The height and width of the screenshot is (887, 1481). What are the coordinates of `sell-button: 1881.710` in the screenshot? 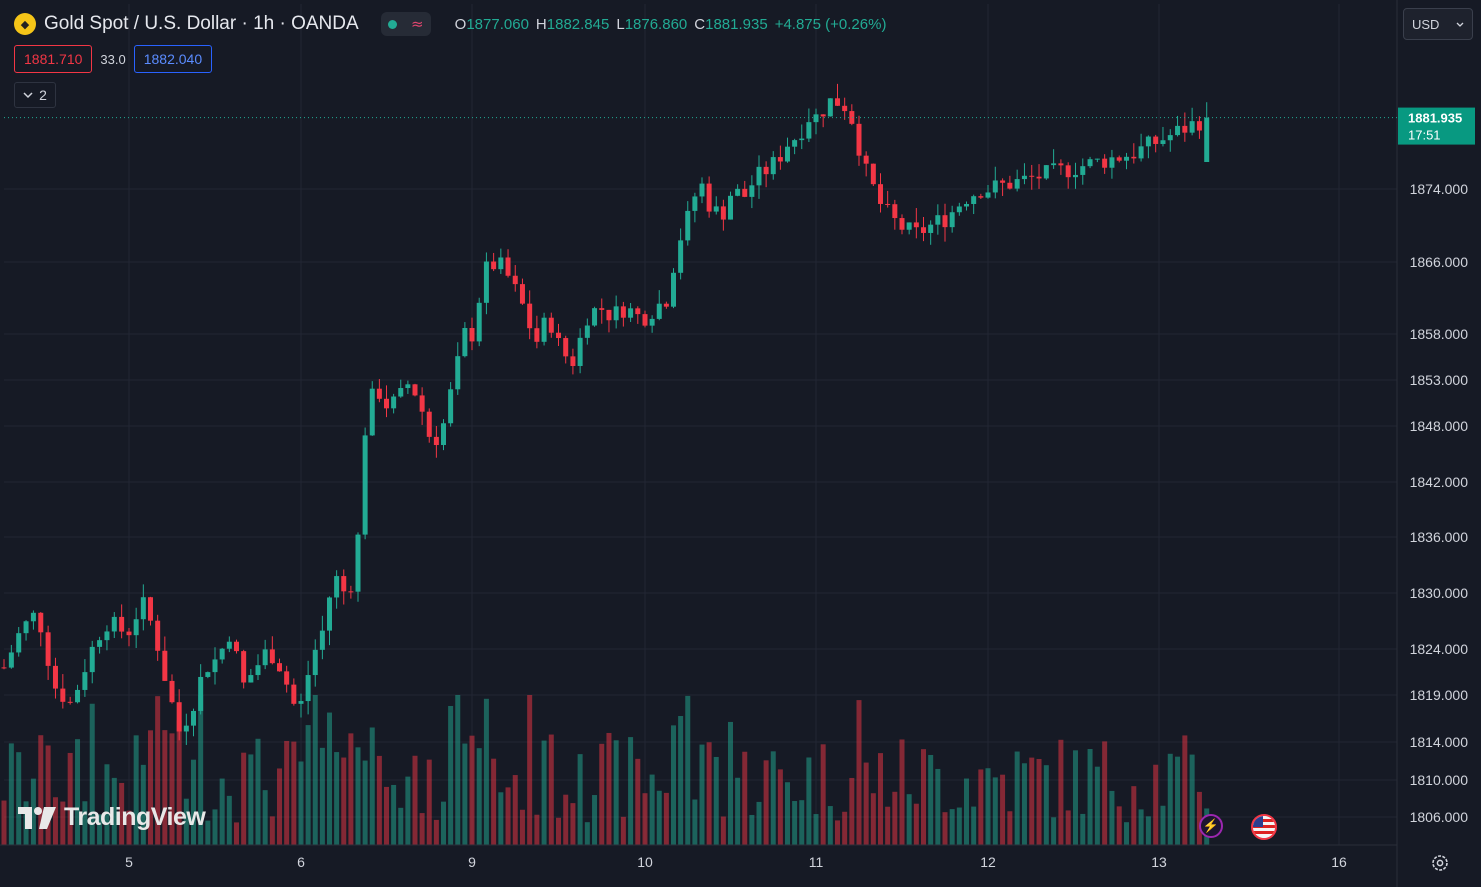 It's located at (53, 59).